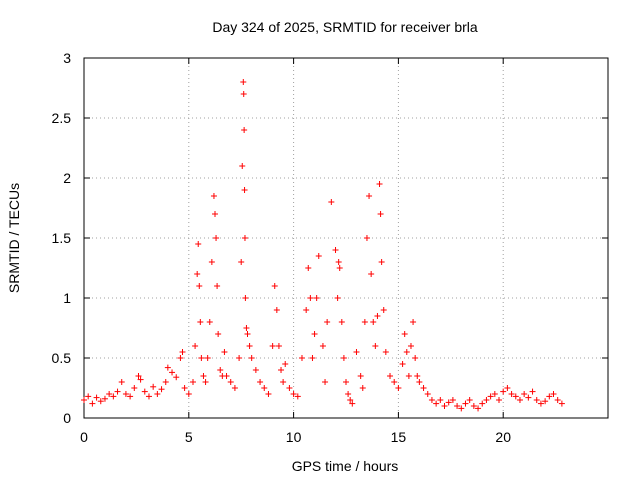  I want to click on y-tick-label: 2.5, so click(62, 118).